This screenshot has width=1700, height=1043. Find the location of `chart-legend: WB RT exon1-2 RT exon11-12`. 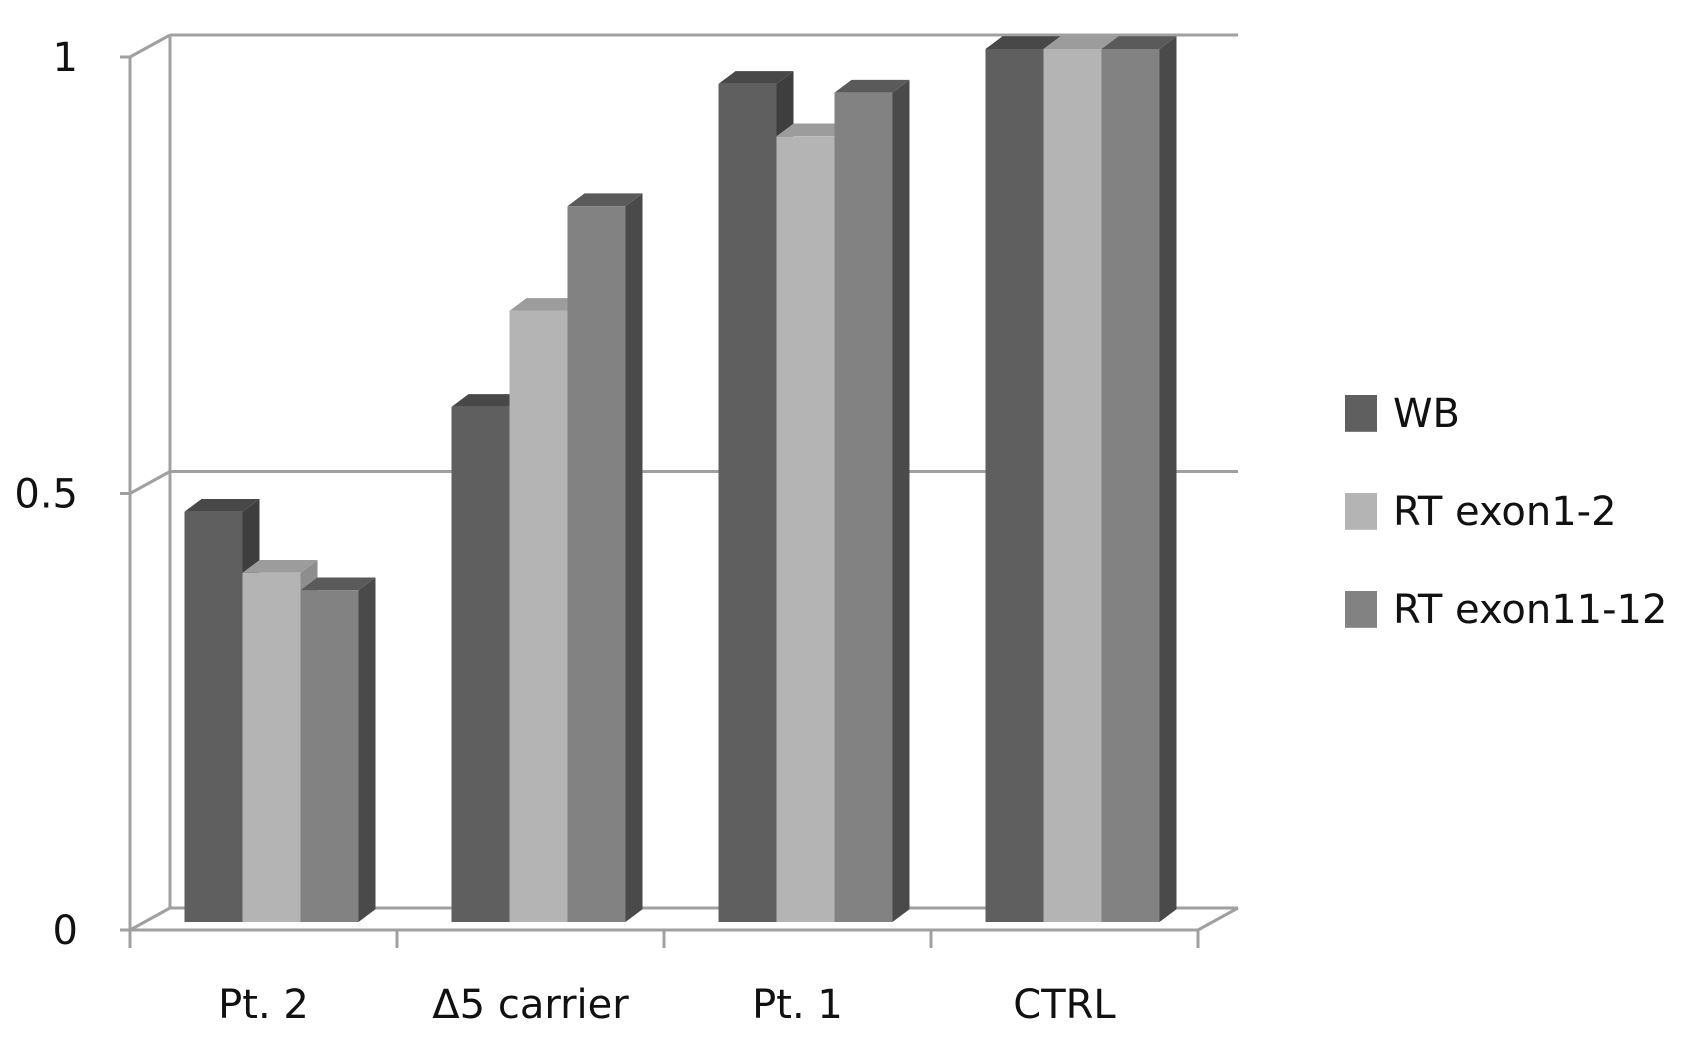

chart-legend: WB RT exon1-2 RT exon11-12 is located at coordinates (1506, 512).